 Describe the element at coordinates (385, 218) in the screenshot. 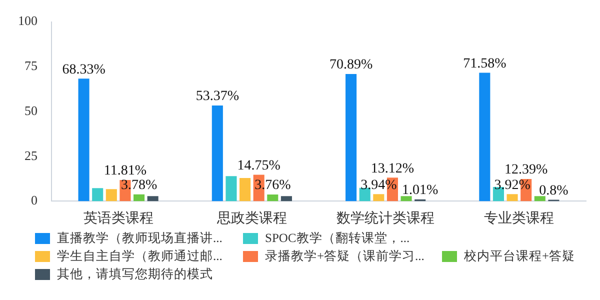

I see `x-tick-label: 数学统计类课程` at that location.